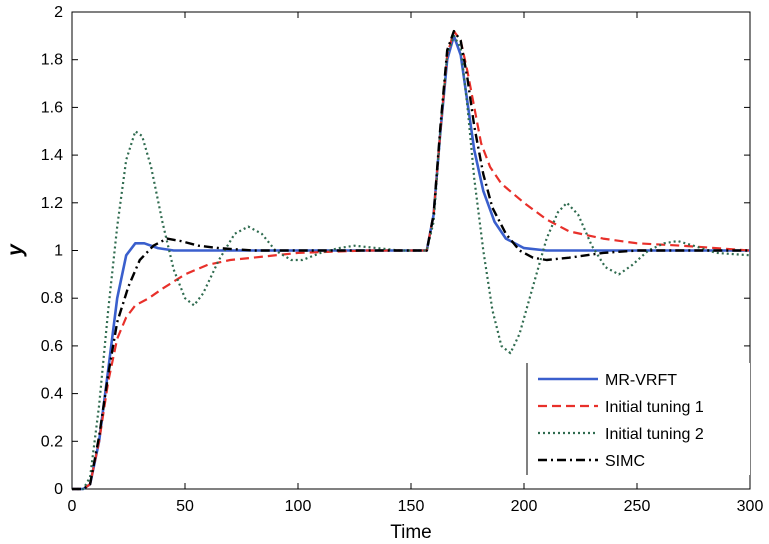  What do you see at coordinates (52, 394) in the screenshot?
I see `y-tick-label: 0.4` at bounding box center [52, 394].